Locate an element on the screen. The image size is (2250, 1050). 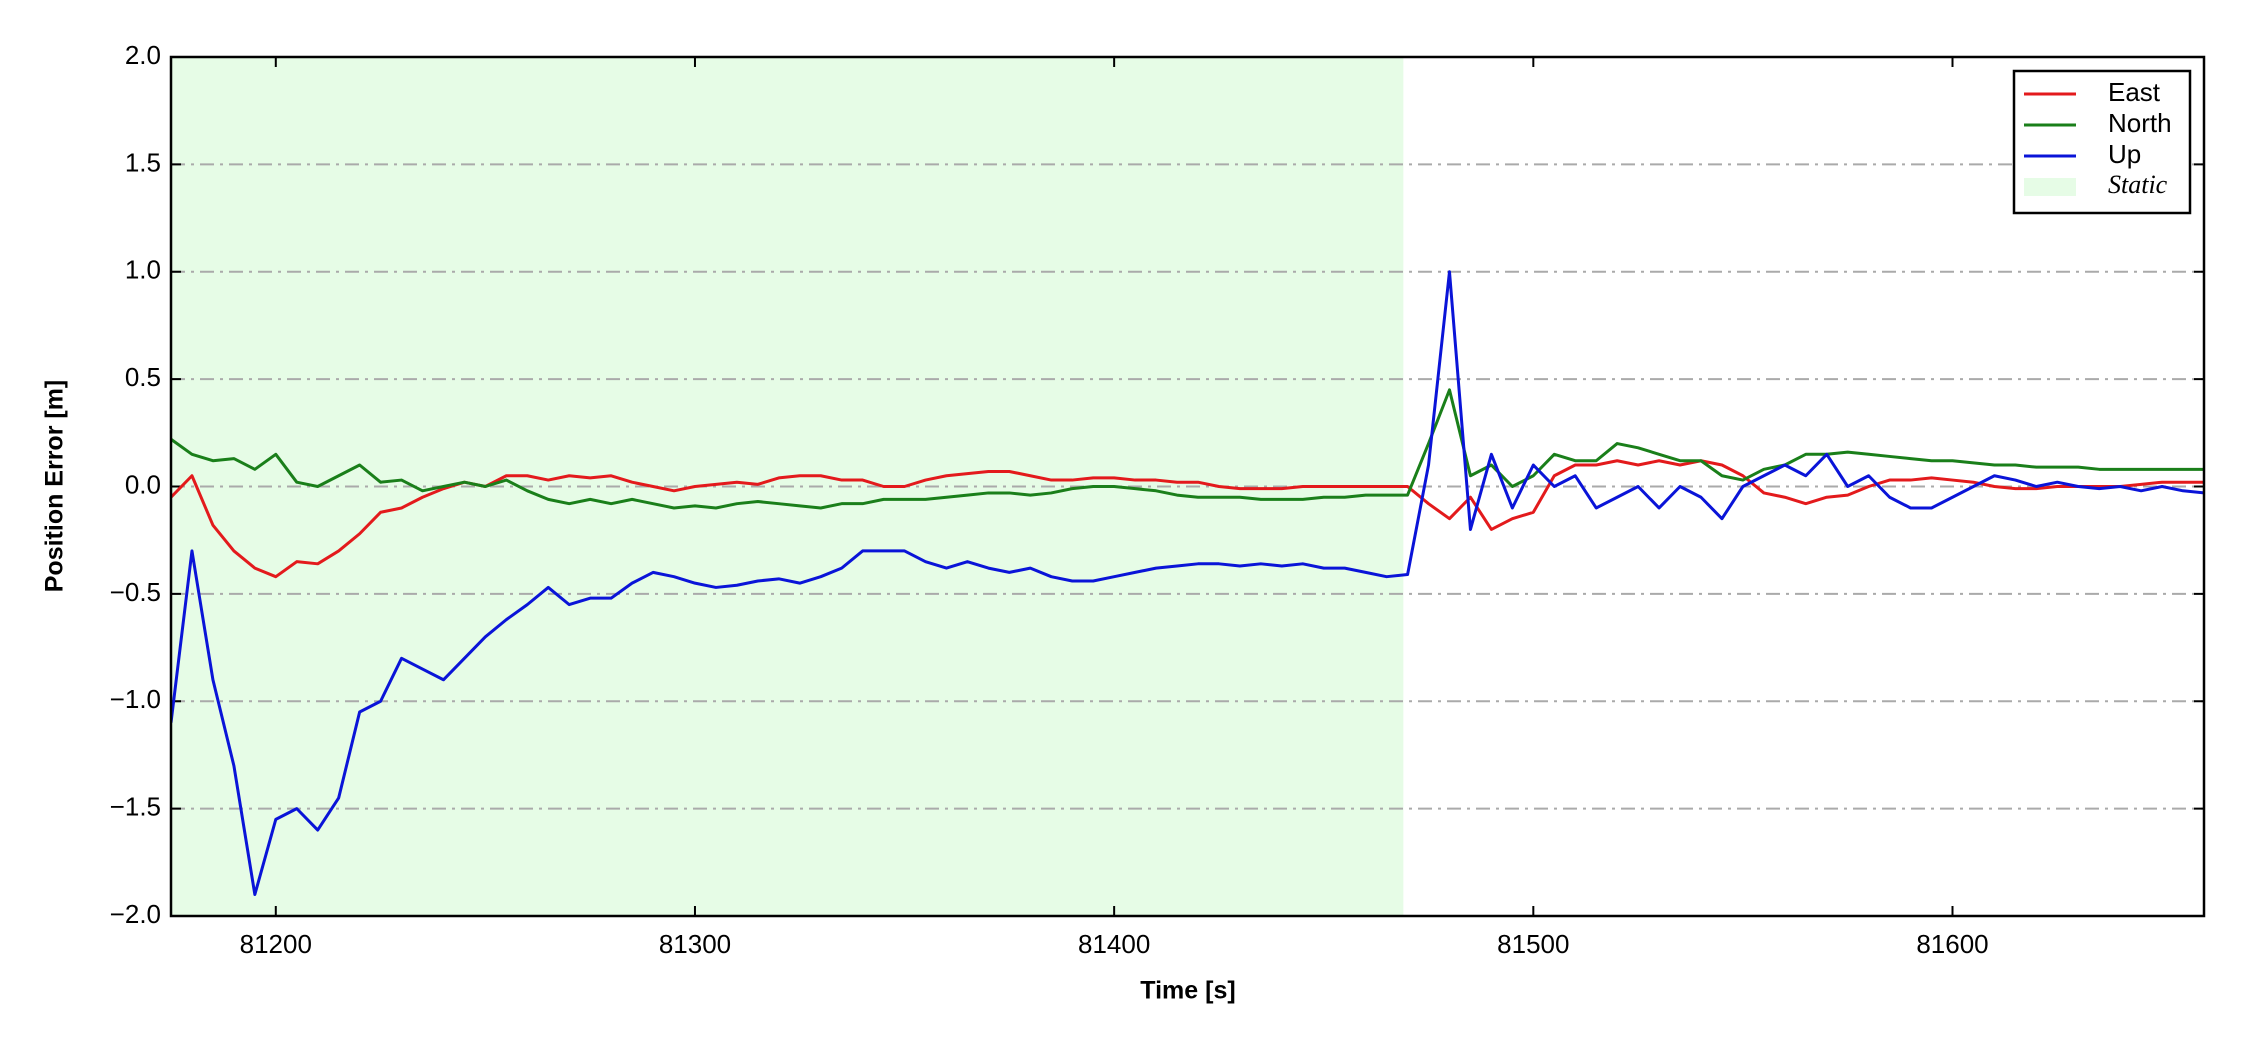
y-tick-label: 0.0 is located at coordinates (143, 484).